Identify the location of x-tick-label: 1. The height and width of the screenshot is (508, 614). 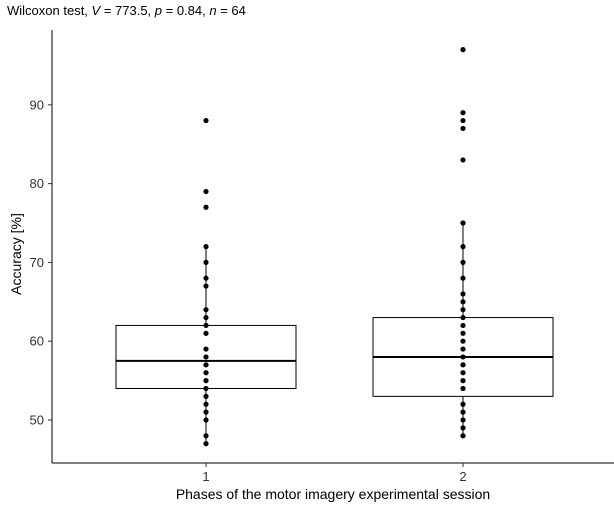
(205, 476).